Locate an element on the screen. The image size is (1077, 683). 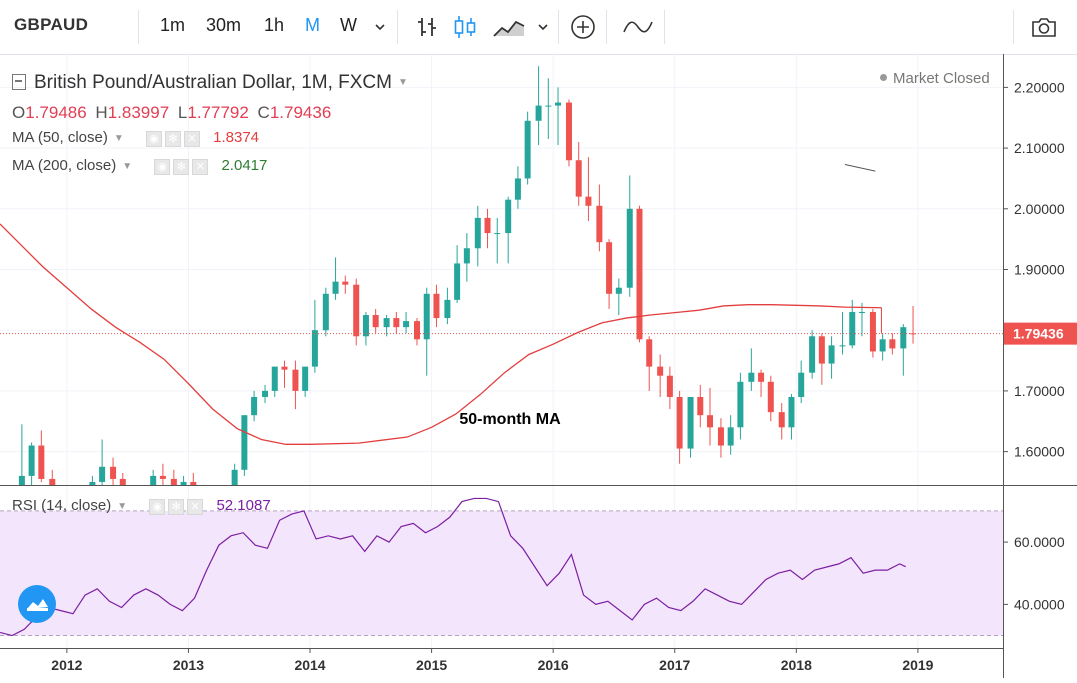
time-tick-label: 2016 is located at coordinates (553, 665).